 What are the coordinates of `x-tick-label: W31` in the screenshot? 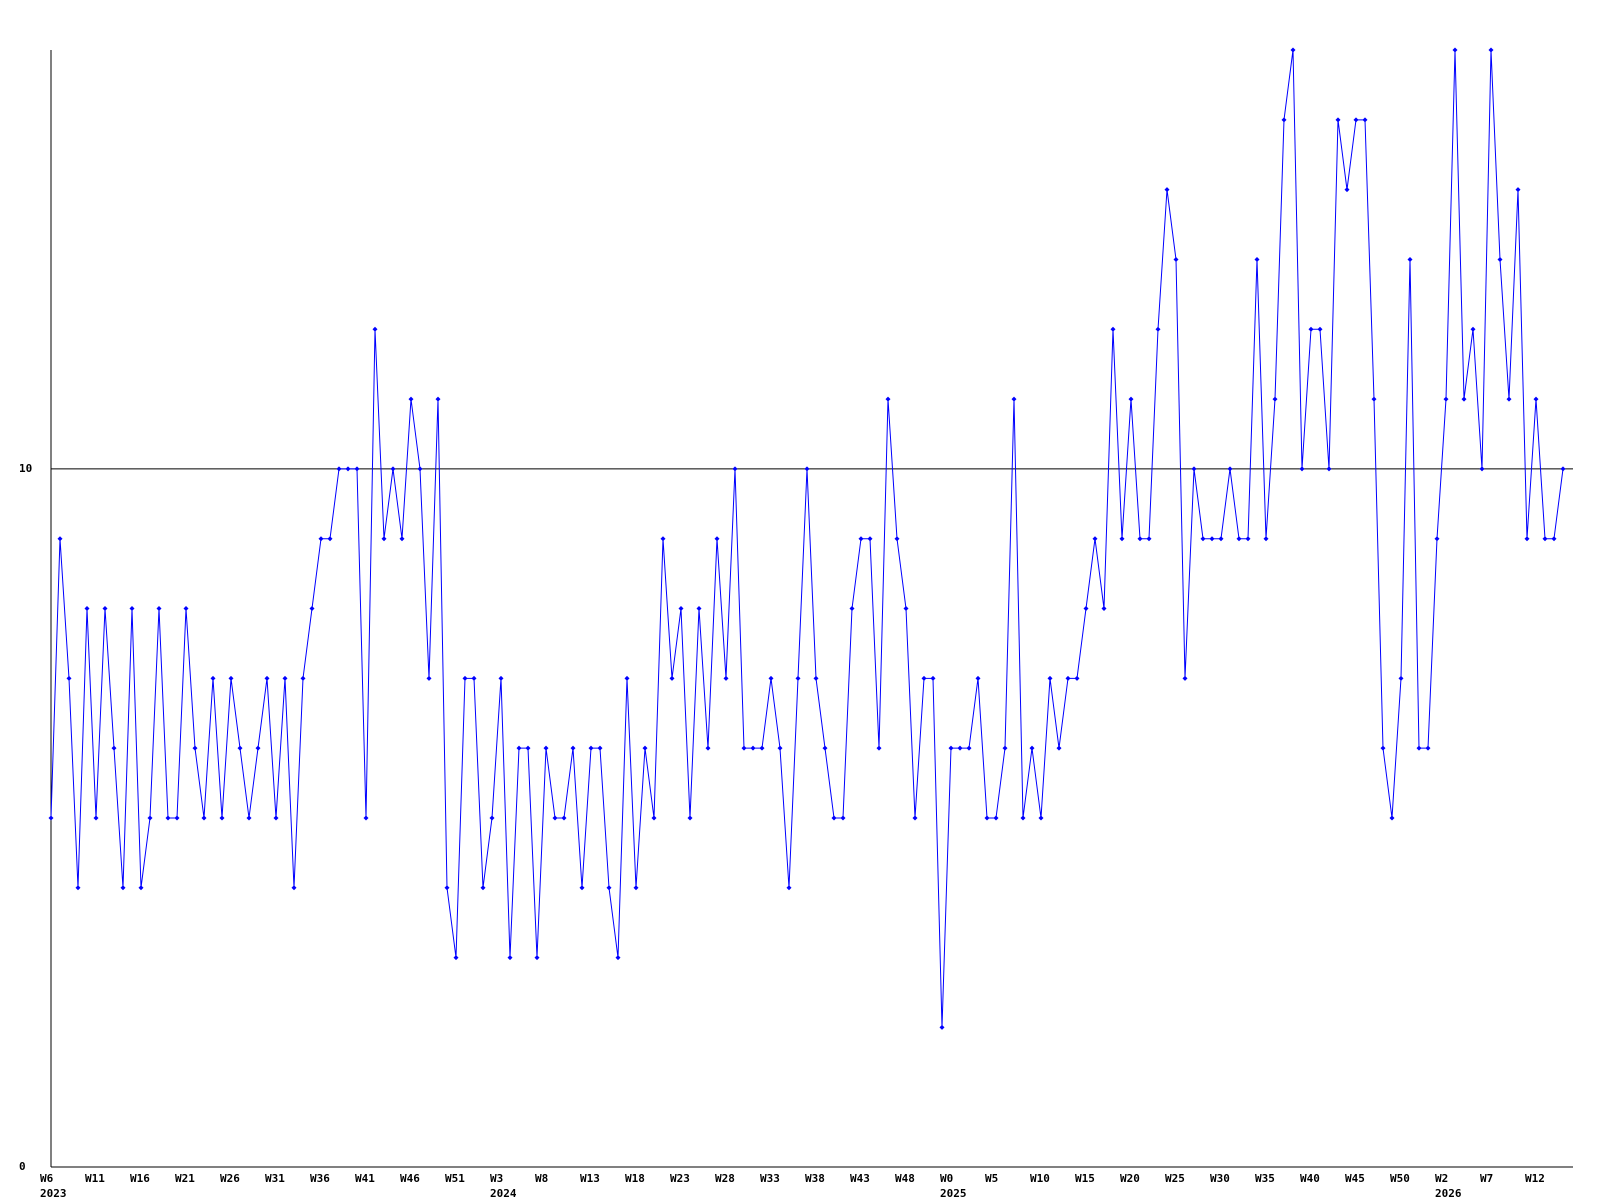 It's located at (275, 1178).